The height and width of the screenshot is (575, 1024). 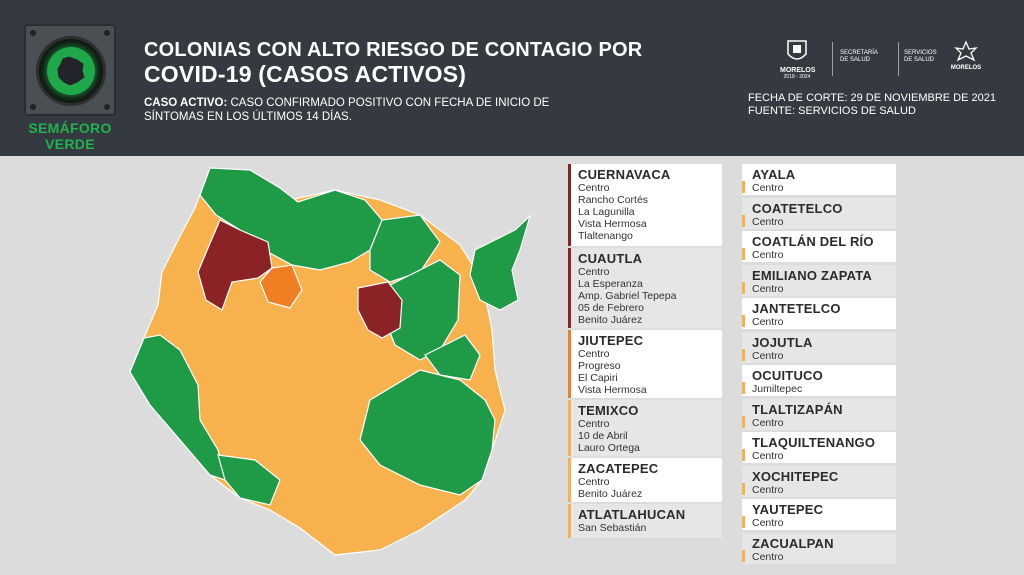 I want to click on map-region-west-green, so click(x=177, y=407).